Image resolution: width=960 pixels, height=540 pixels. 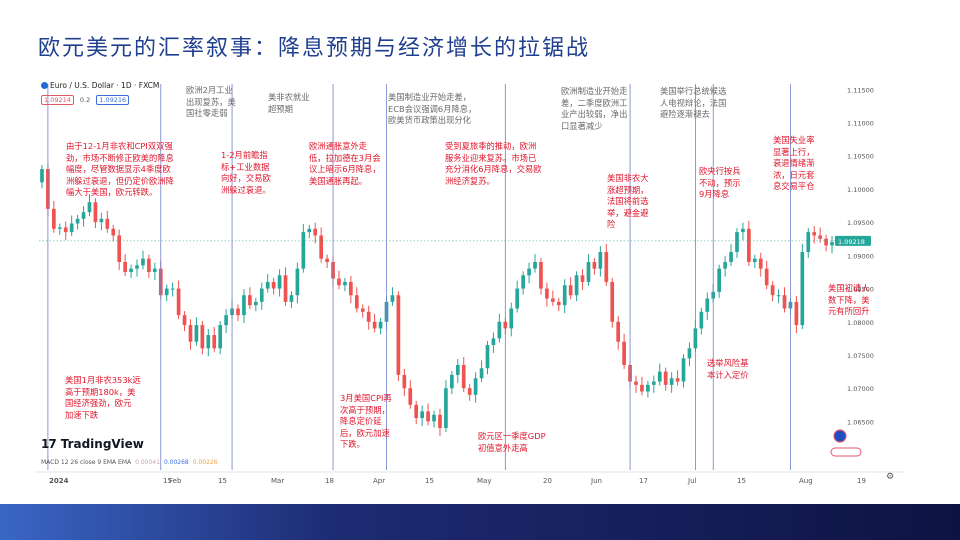 What do you see at coordinates (692, 481) in the screenshot?
I see `x-tick-label: Jul` at bounding box center [692, 481].